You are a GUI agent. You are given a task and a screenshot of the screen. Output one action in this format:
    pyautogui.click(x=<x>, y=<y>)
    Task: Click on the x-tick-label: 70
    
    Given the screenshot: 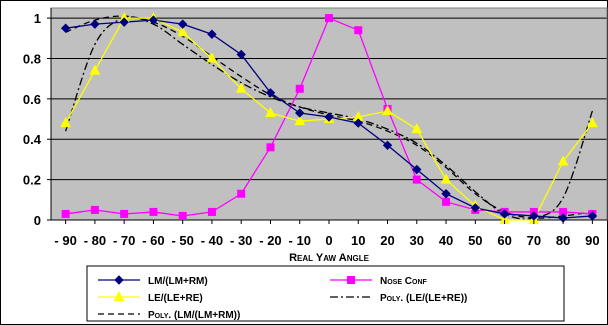 What is the action you would take?
    pyautogui.click(x=534, y=240)
    